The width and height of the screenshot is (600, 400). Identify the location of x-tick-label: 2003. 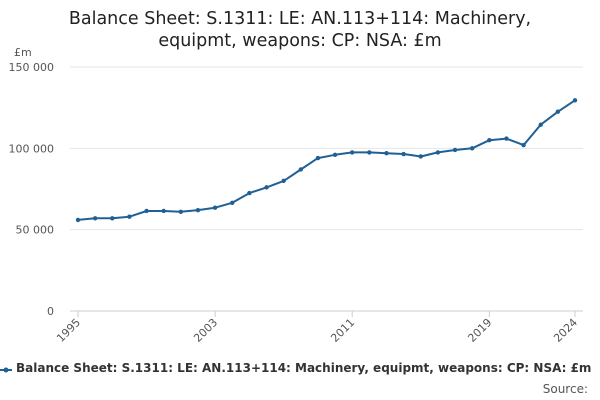
(205, 330).